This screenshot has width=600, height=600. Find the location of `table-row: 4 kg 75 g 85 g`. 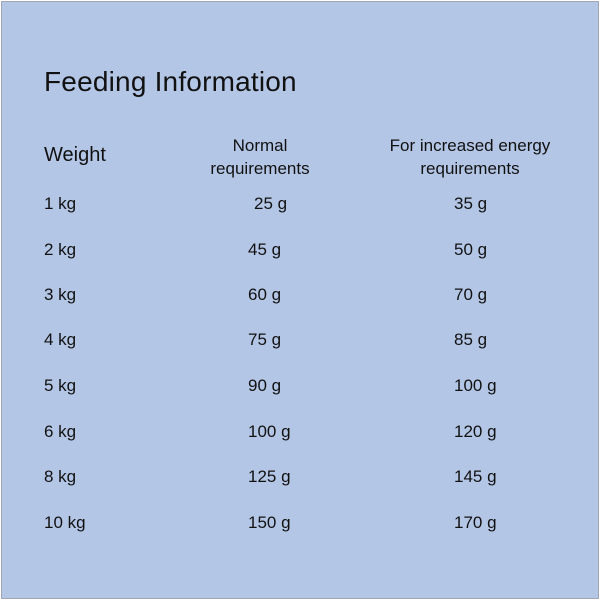

table-row: 4 kg 75 g 85 g is located at coordinates (300, 342).